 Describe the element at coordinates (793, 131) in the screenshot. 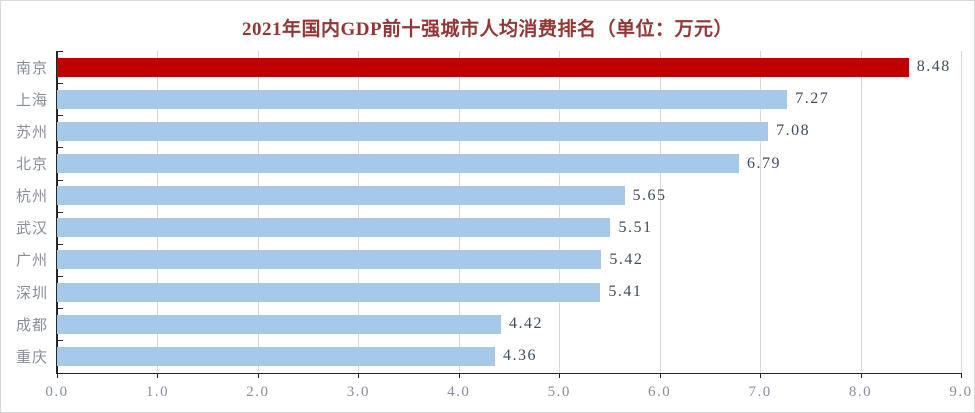

I see `value-label: 7.08` at that location.